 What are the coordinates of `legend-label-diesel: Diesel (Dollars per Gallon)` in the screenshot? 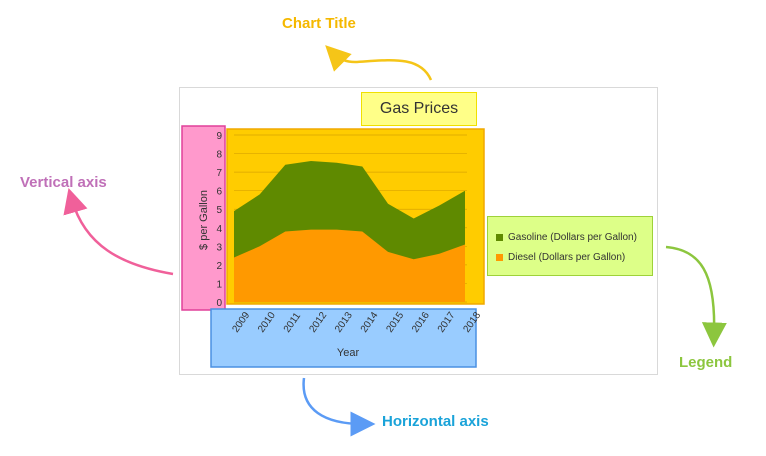 It's located at (567, 257).